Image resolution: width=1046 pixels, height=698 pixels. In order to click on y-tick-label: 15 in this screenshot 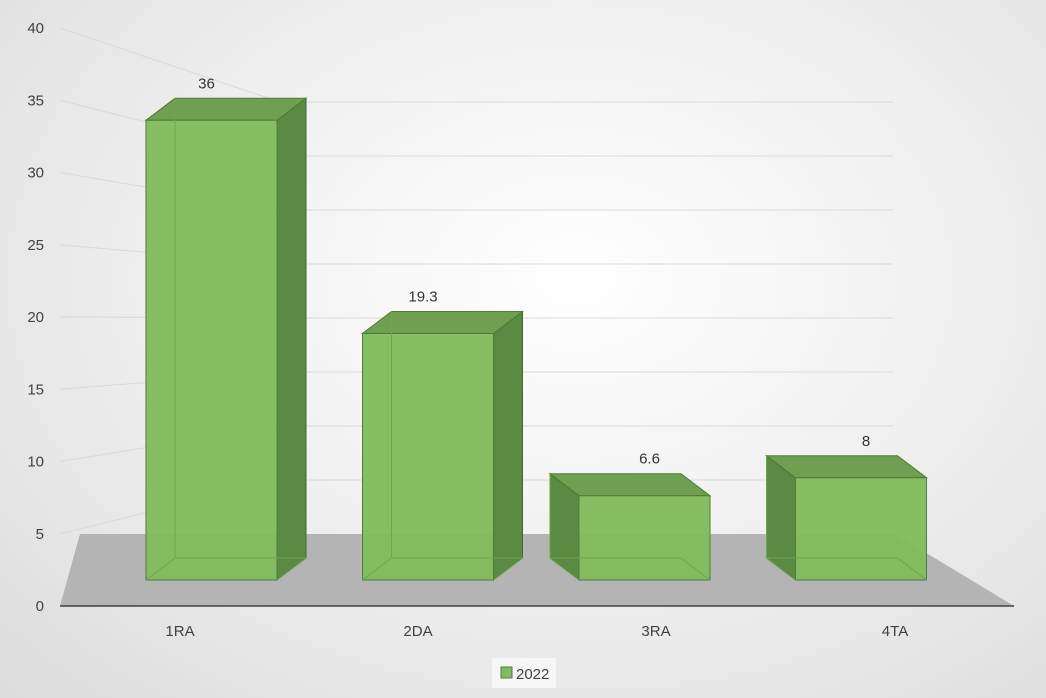, I will do `click(35, 389)`.